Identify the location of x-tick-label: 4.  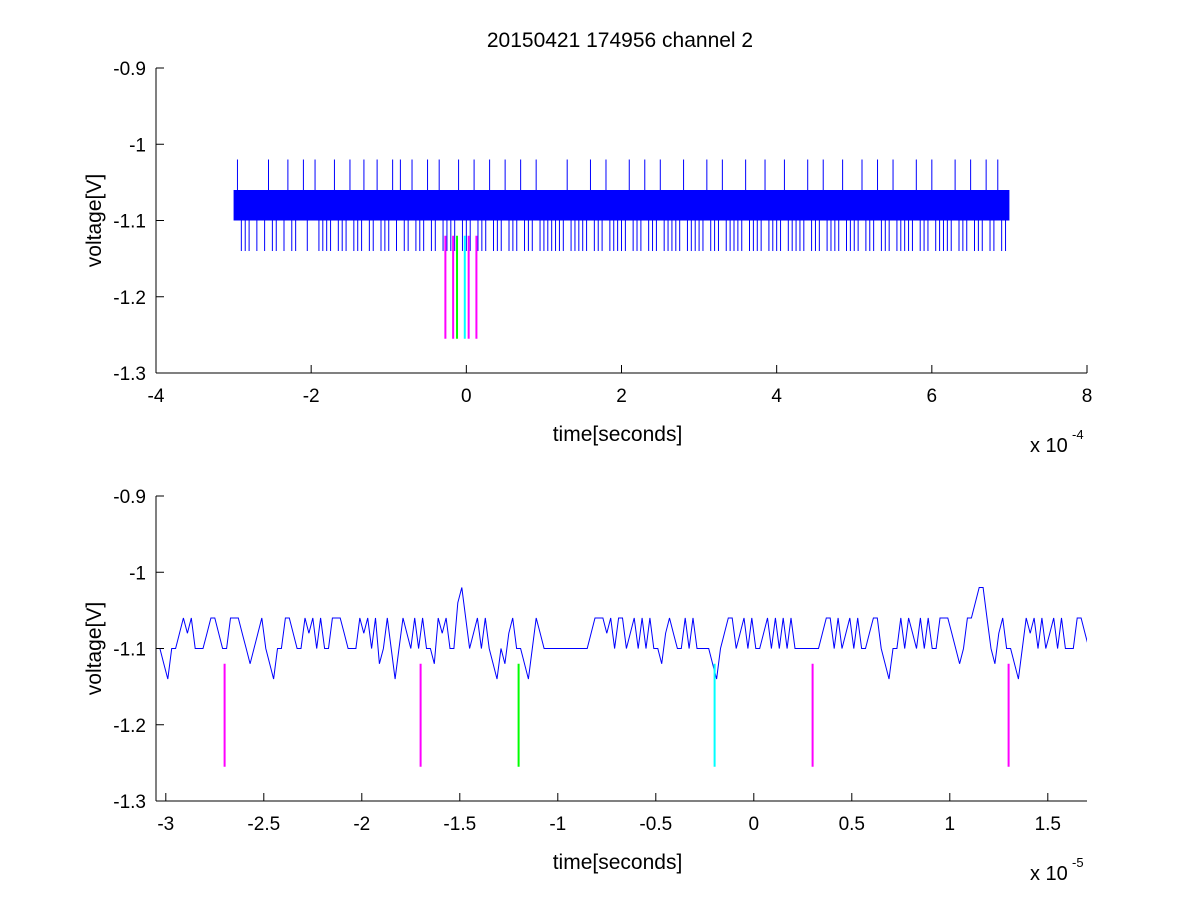
(776, 396).